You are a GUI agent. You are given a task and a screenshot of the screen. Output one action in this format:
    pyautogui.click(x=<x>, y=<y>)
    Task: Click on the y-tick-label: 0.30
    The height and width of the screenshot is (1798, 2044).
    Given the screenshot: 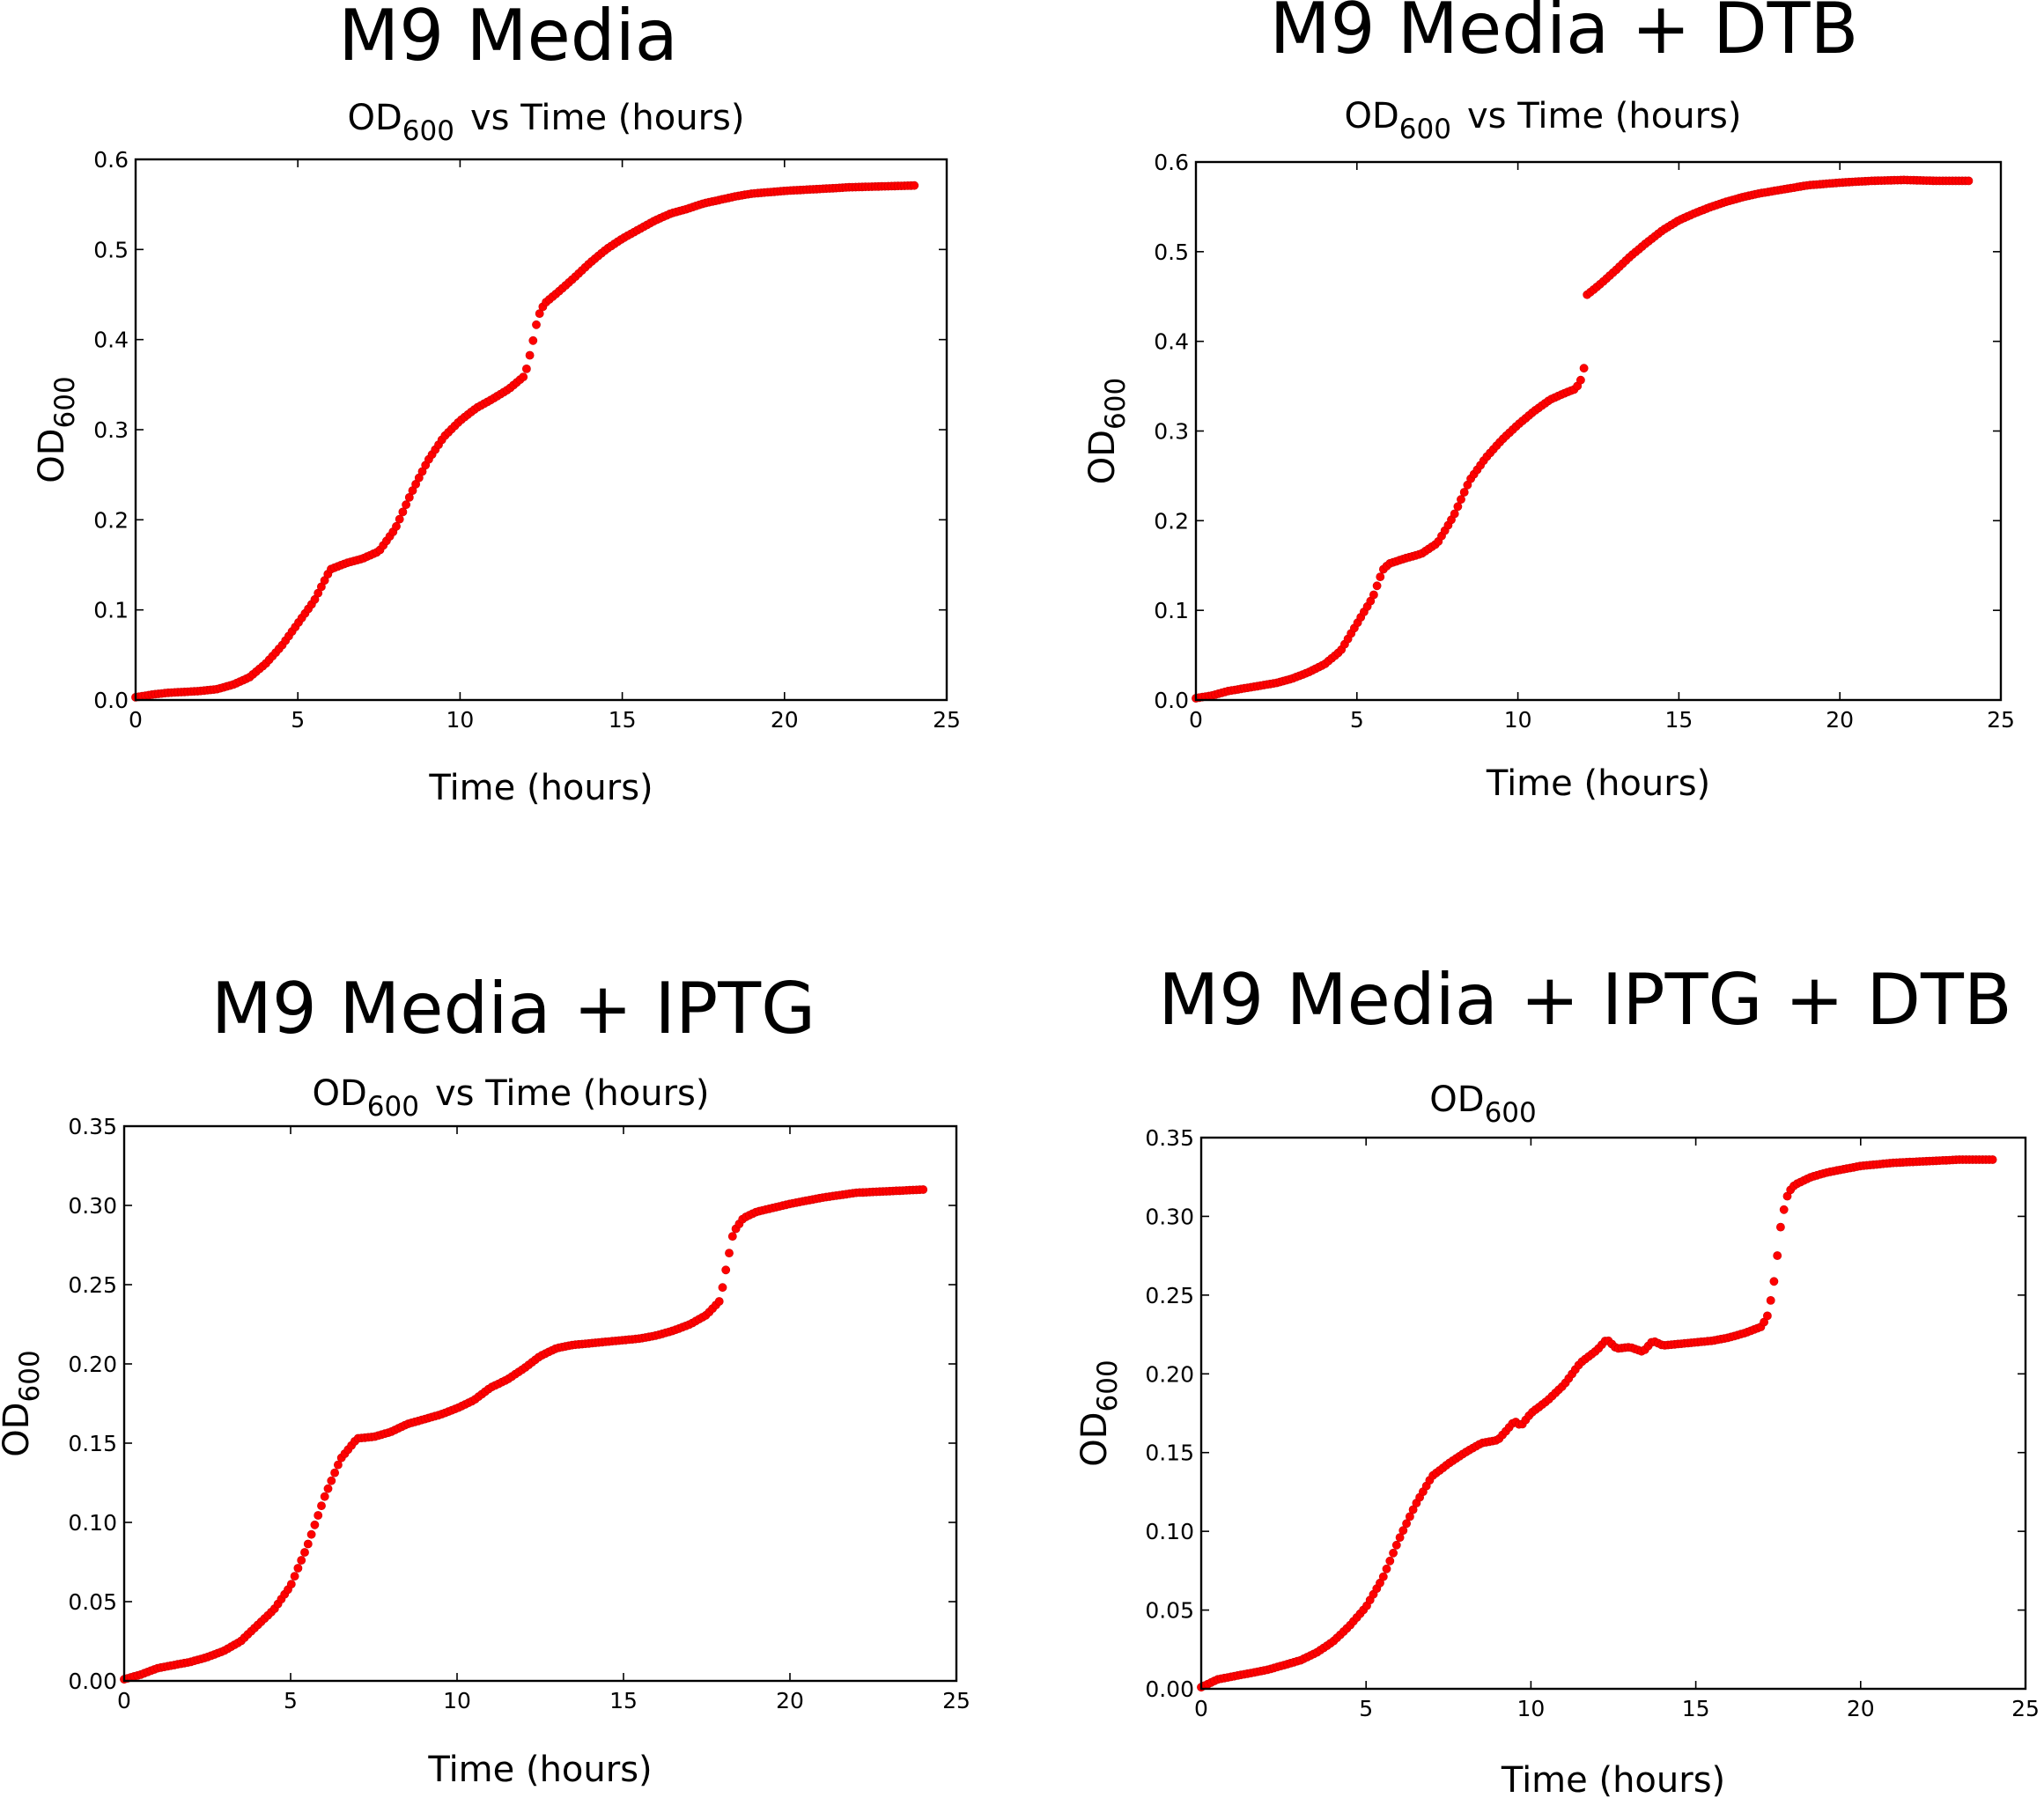 What is the action you would take?
    pyautogui.click(x=1169, y=1216)
    